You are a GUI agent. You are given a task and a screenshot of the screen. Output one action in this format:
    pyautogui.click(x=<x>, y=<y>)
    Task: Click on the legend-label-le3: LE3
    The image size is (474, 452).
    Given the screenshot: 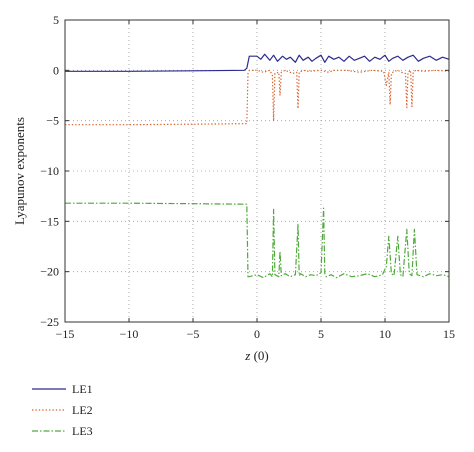 What is the action you would take?
    pyautogui.click(x=82, y=431)
    